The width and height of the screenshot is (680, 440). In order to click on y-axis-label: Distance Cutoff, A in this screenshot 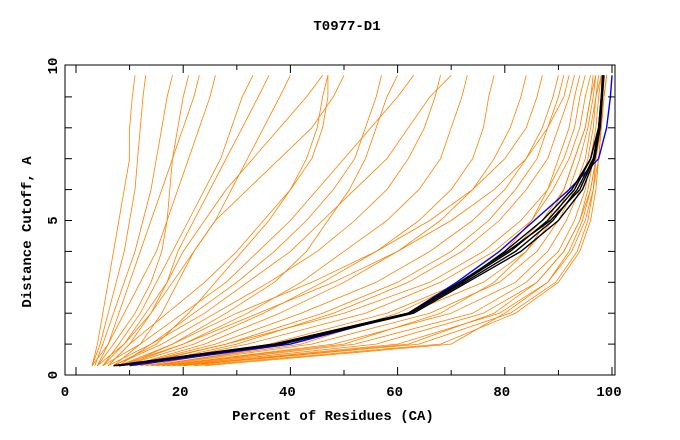, I will do `click(28, 232)`.